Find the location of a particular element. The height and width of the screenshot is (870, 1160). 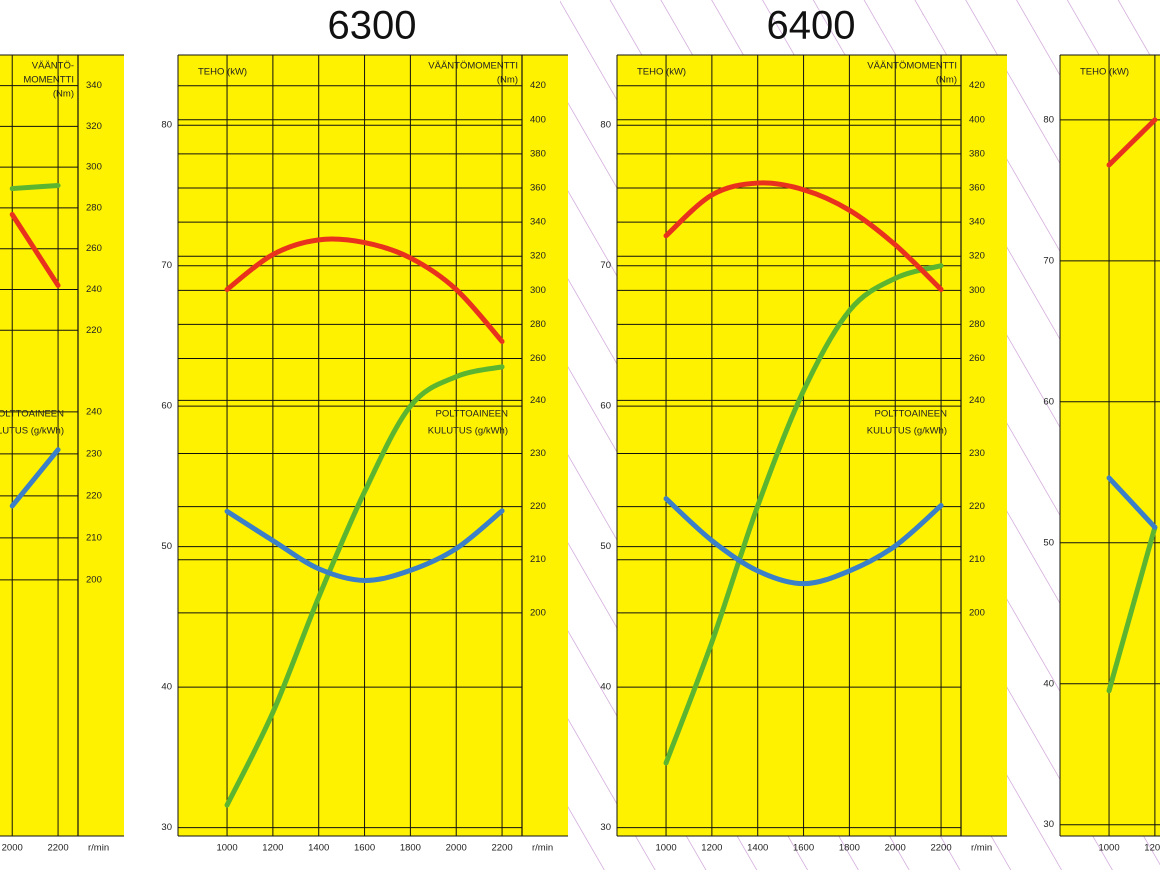

y-tick-label: 320 is located at coordinates (538, 256).